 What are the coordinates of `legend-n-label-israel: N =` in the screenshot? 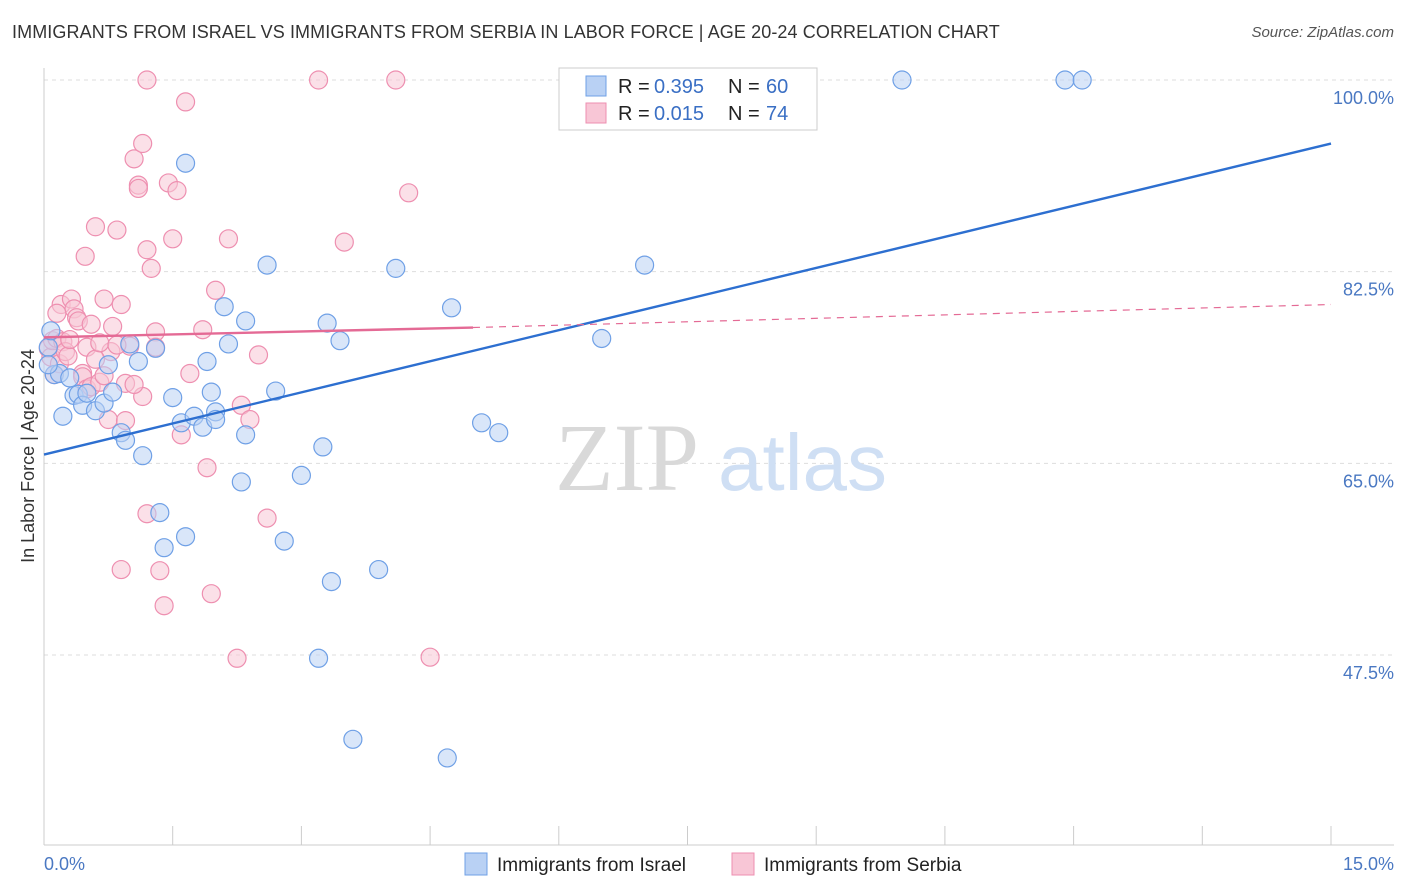 It's located at (744, 87).